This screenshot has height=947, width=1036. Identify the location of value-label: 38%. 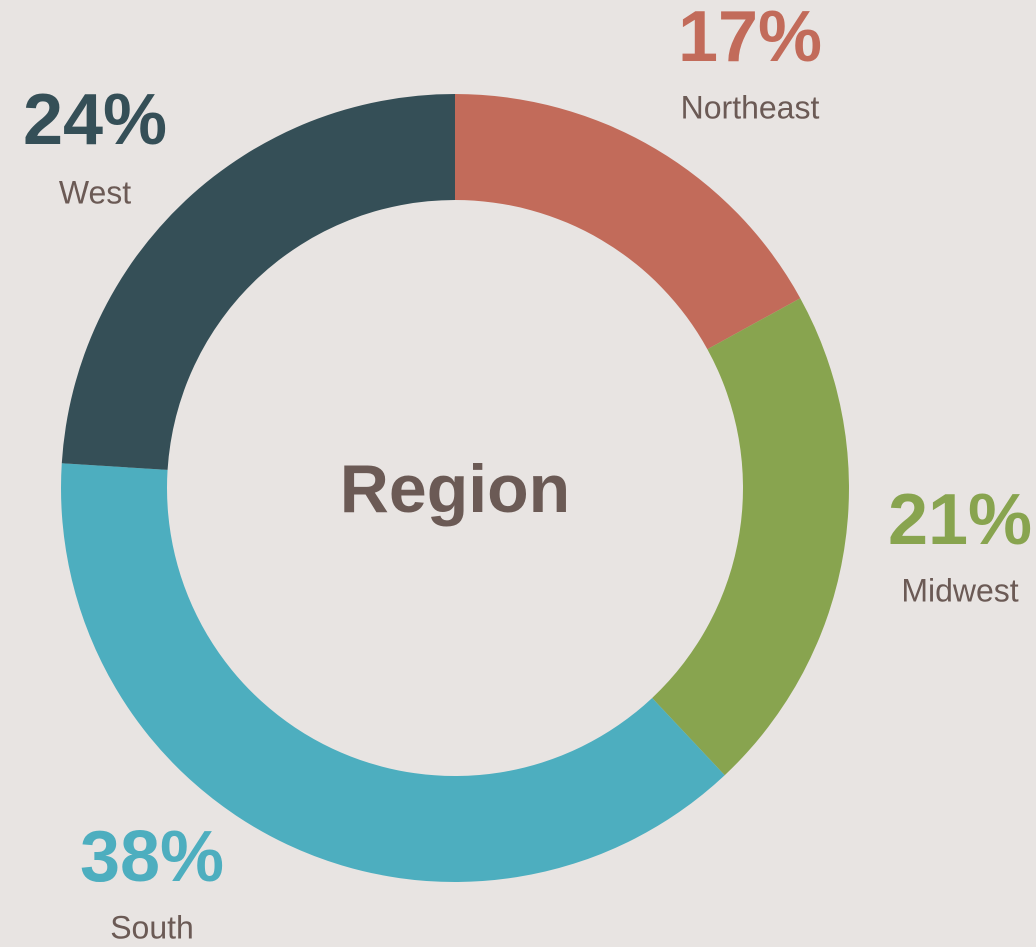
(152, 857).